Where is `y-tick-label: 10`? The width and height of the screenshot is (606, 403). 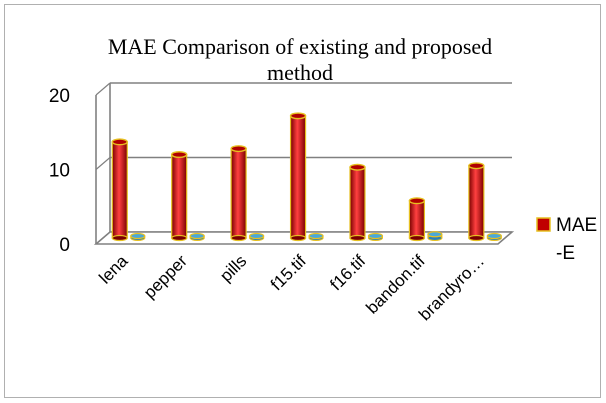 y-tick-label: 10 is located at coordinates (59, 171).